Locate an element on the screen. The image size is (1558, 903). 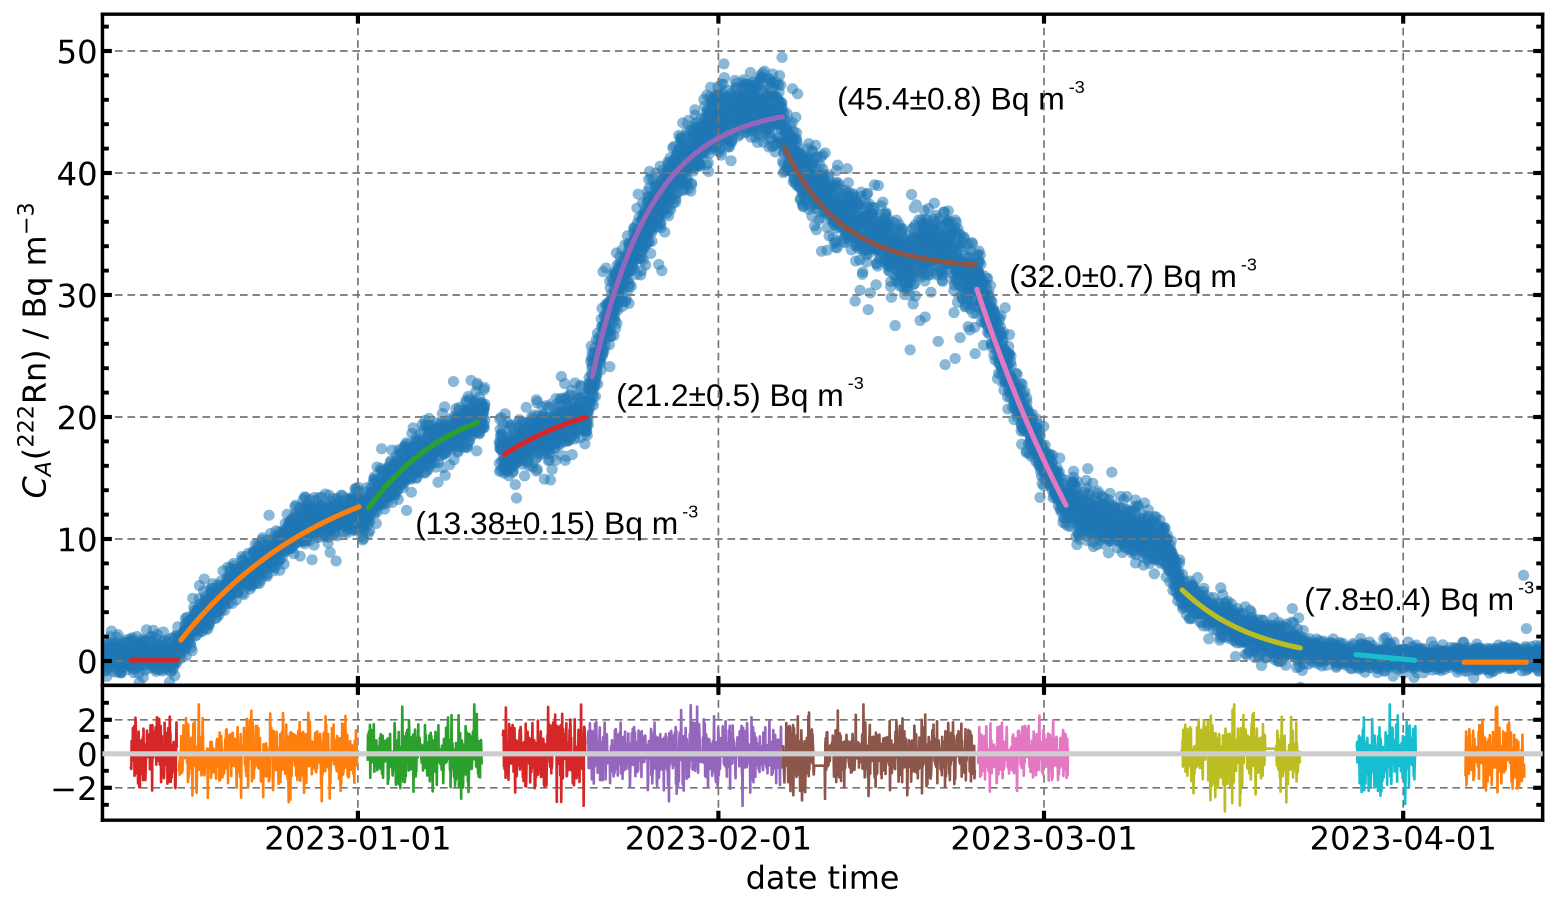
svg-text:(7.8±0.4) Bq m-3: (7.8±0.4) Bq m -3 is located at coordinates (1419, 597).